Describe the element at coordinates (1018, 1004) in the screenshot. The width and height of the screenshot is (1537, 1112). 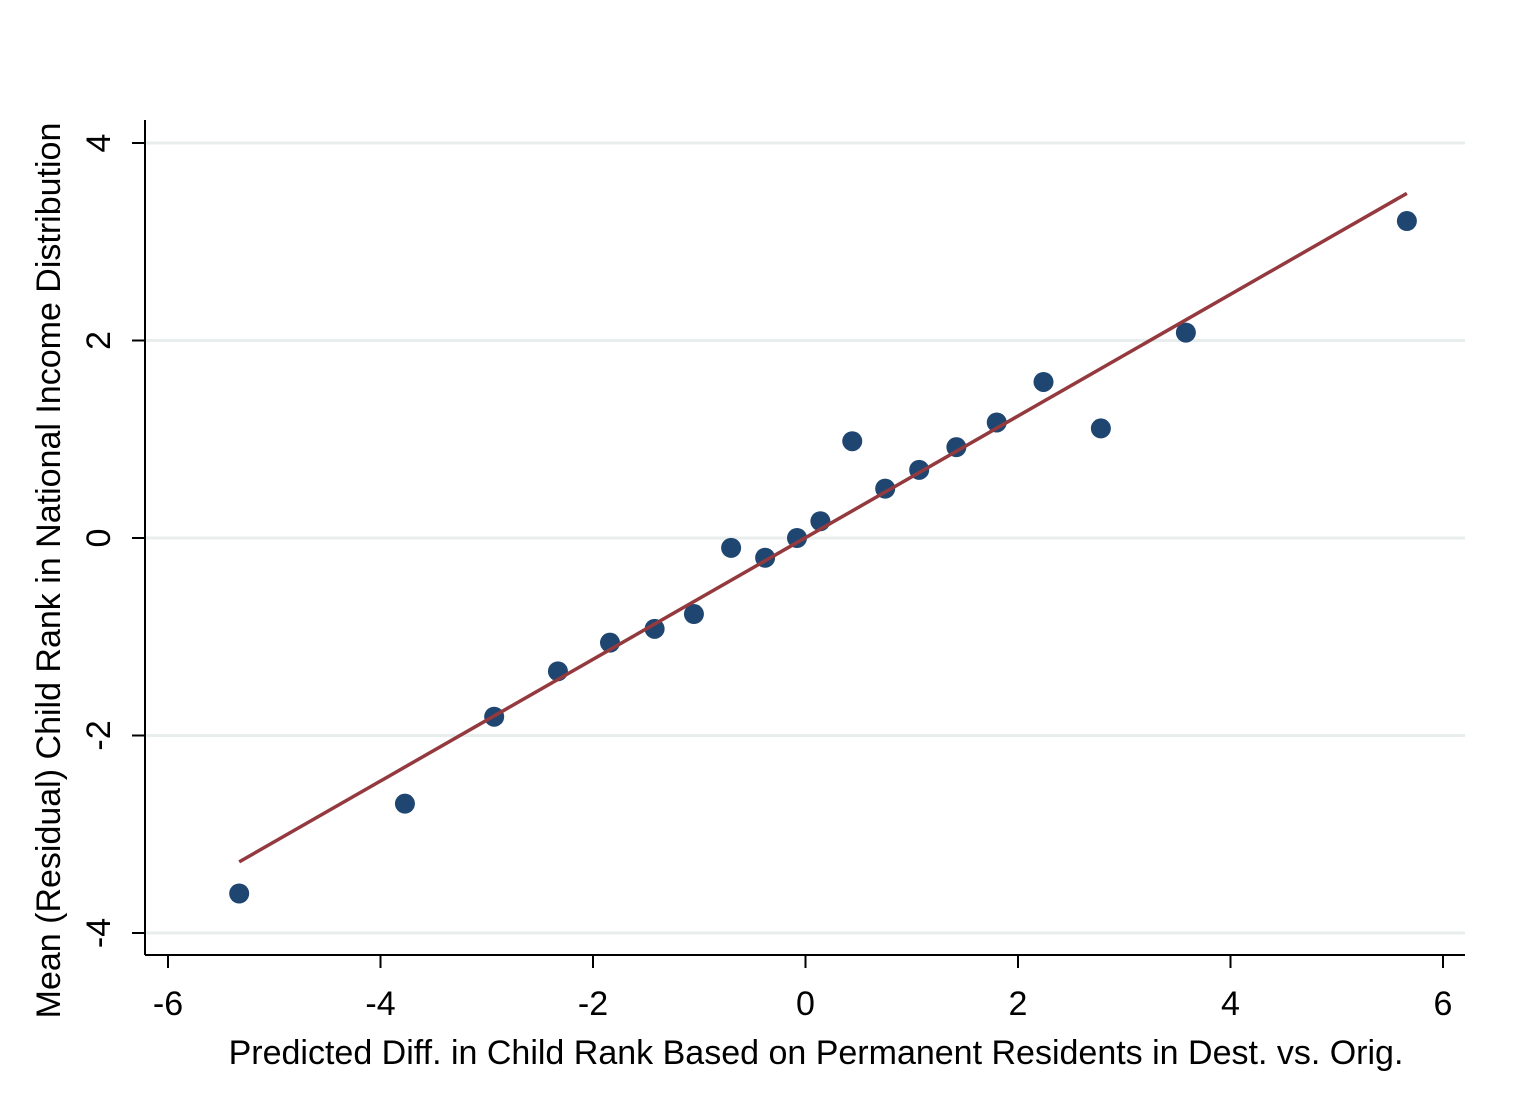
I see `x-tick-label: 2` at that location.